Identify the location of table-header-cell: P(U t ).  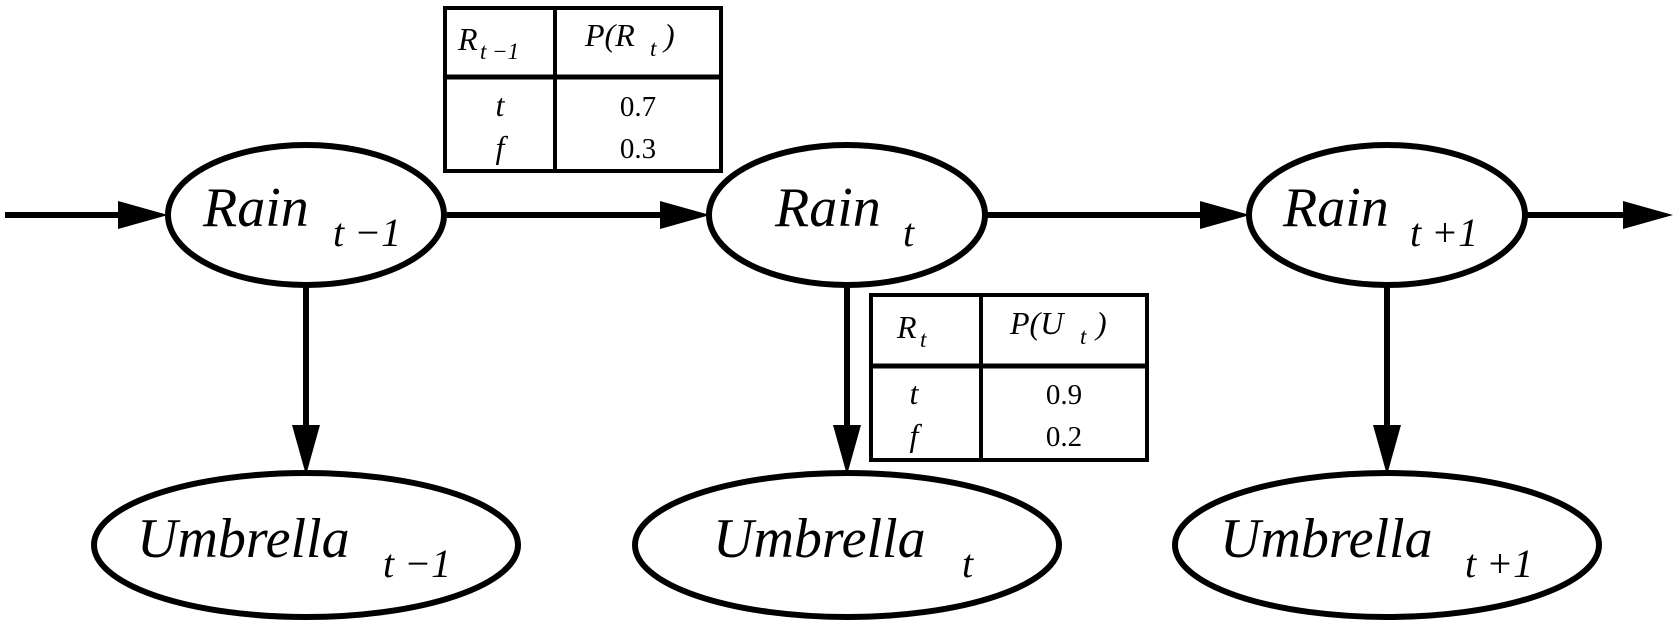
(1058, 327).